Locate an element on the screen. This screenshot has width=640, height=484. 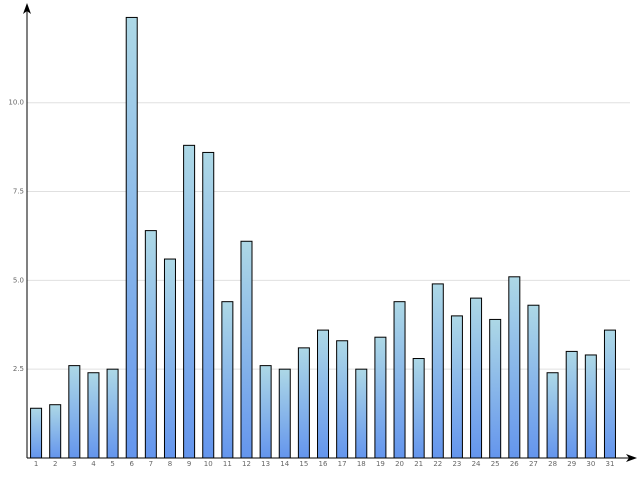
x-tick-label: 8 is located at coordinates (170, 464).